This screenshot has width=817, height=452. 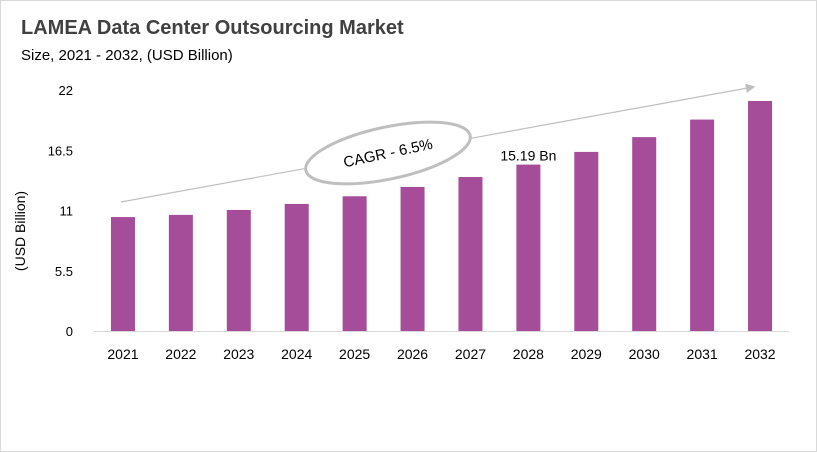 What do you see at coordinates (702, 225) in the screenshot?
I see `bar-2031` at bounding box center [702, 225].